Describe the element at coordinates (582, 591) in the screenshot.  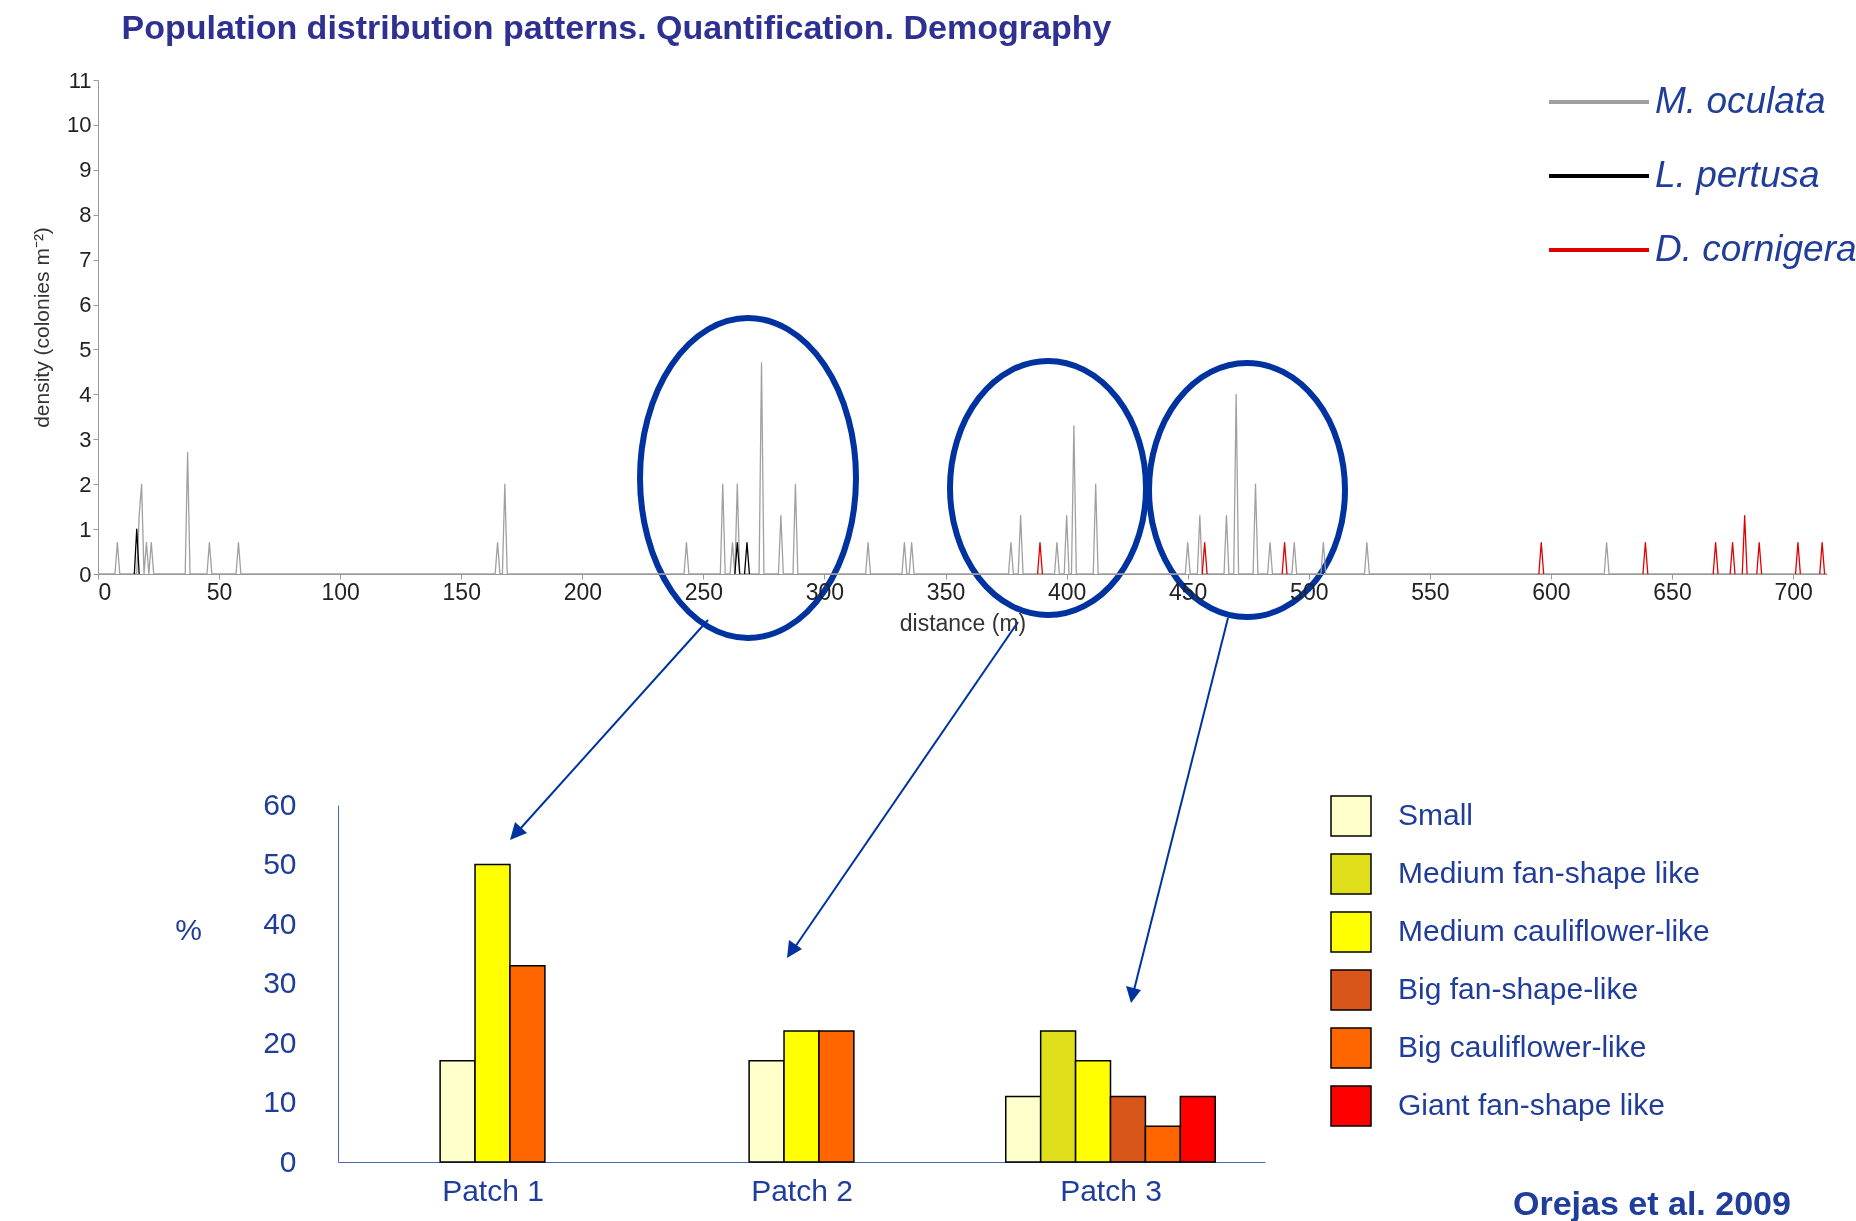
I see `x-tick-label: 200` at that location.